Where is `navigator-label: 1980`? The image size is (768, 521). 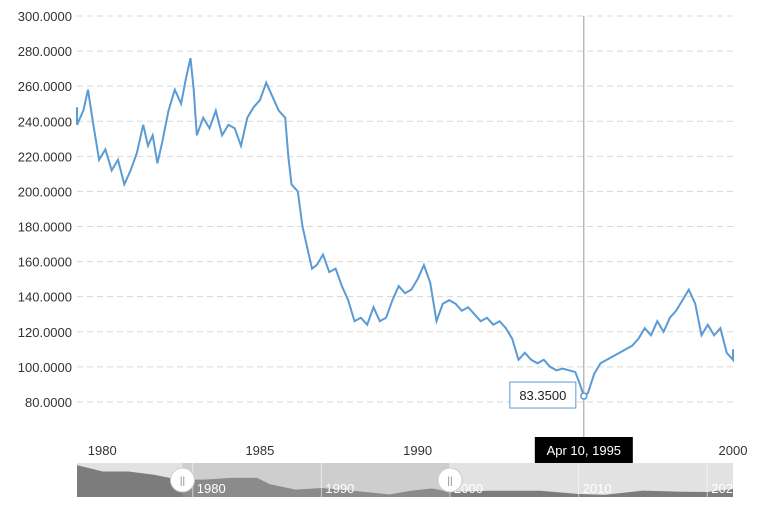 navigator-label: 1980 is located at coordinates (211, 488).